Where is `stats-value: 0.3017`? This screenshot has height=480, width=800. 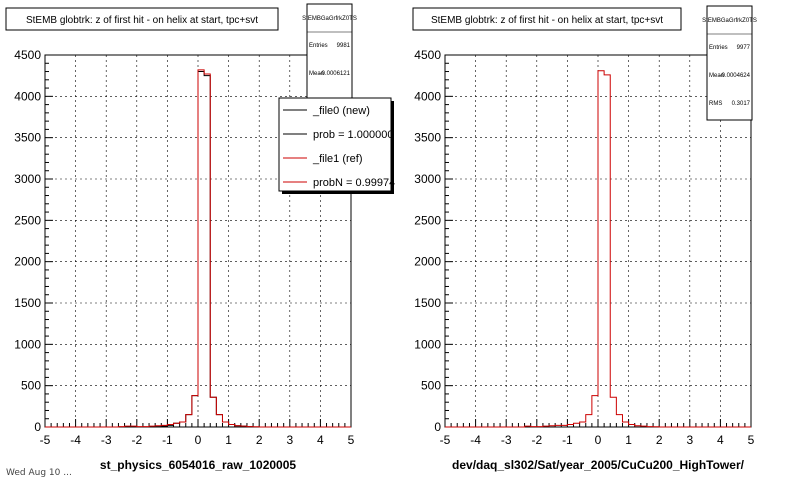 stats-value: 0.3017 is located at coordinates (741, 104).